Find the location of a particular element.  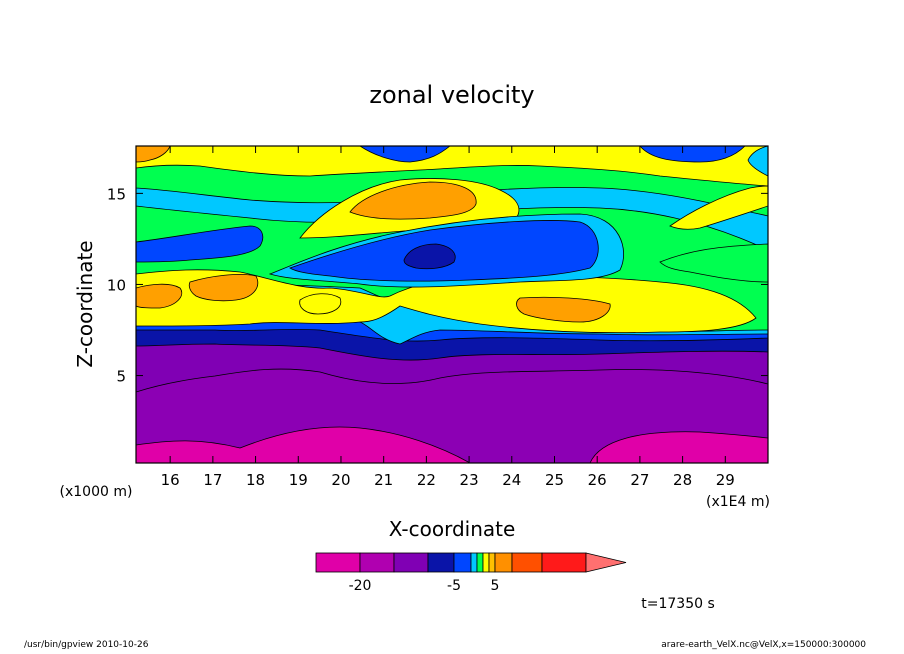

contour-band-green is located at coordinates (713, 263).